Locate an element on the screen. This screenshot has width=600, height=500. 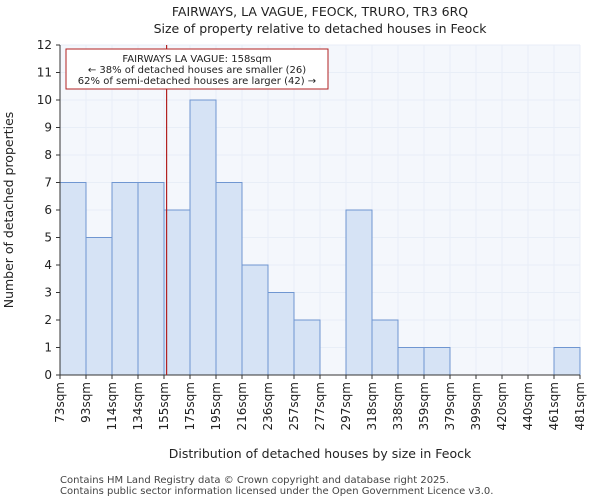
y-tick-label-7: 7 is located at coordinates (48, 183).